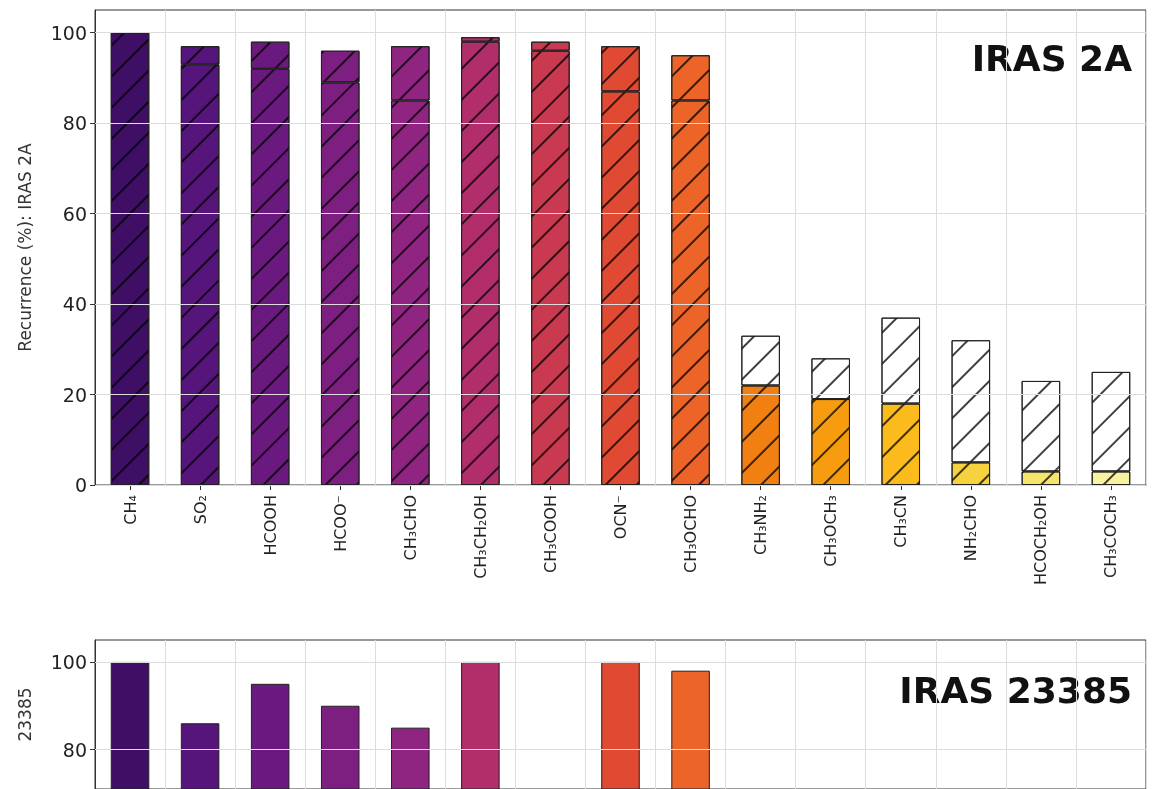 Image resolution: width=1154 pixels, height=789 pixels. I want to click on x-tick-label: SO₂, so click(200, 510).